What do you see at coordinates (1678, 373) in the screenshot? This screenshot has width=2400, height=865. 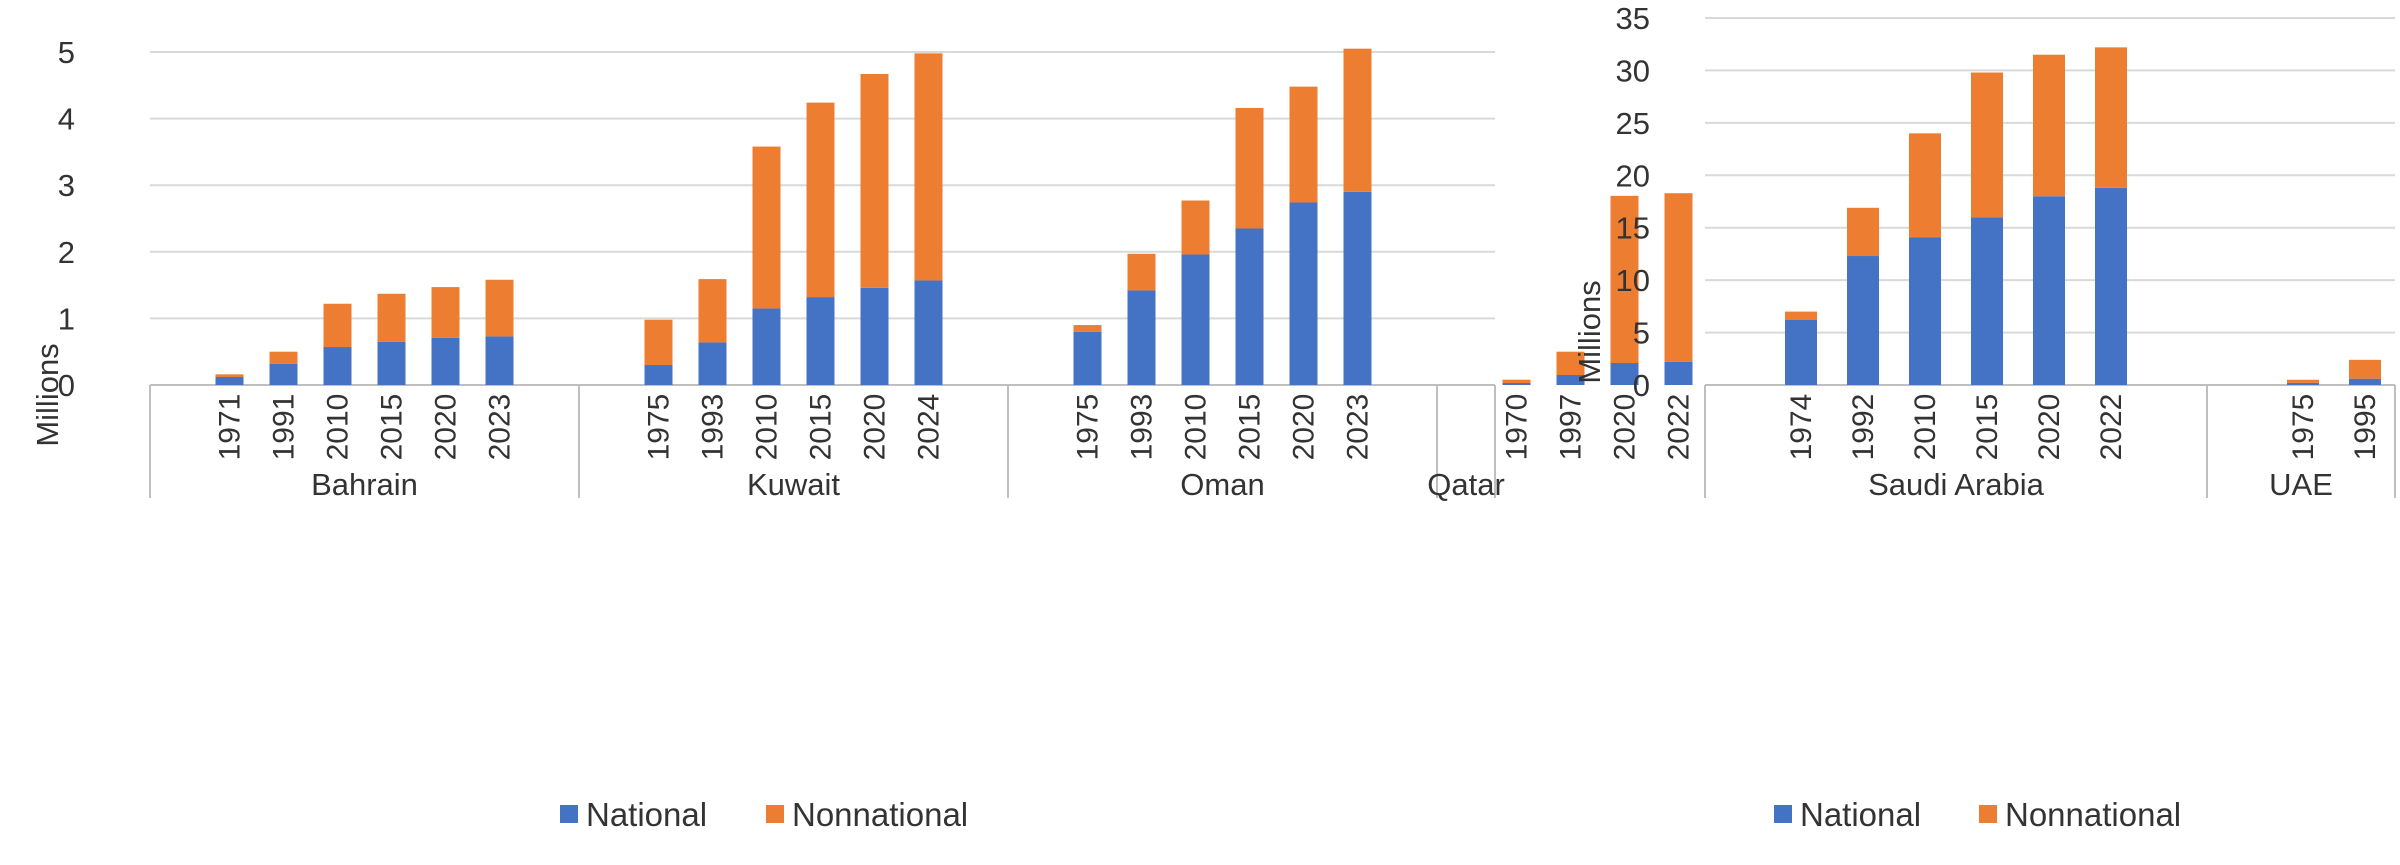 I see `bar-national-qatar-2022` at bounding box center [1678, 373].